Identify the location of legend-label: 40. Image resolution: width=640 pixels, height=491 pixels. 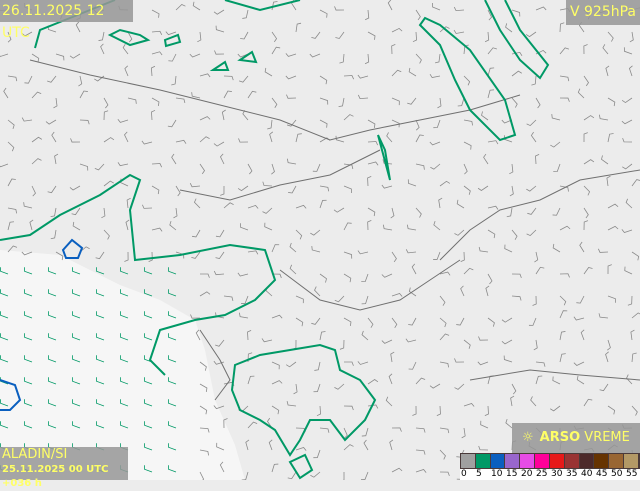
(587, 474).